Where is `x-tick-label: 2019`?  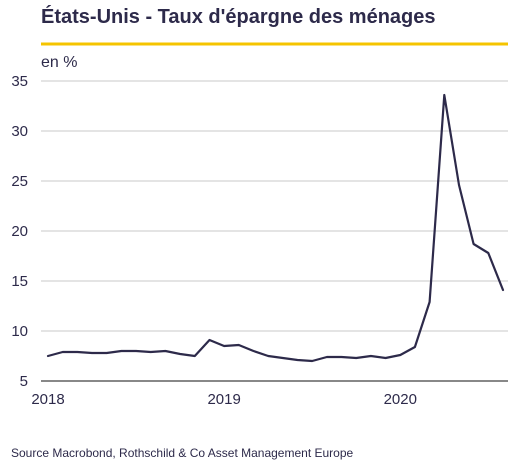
x-tick-label: 2019 is located at coordinates (223, 399).